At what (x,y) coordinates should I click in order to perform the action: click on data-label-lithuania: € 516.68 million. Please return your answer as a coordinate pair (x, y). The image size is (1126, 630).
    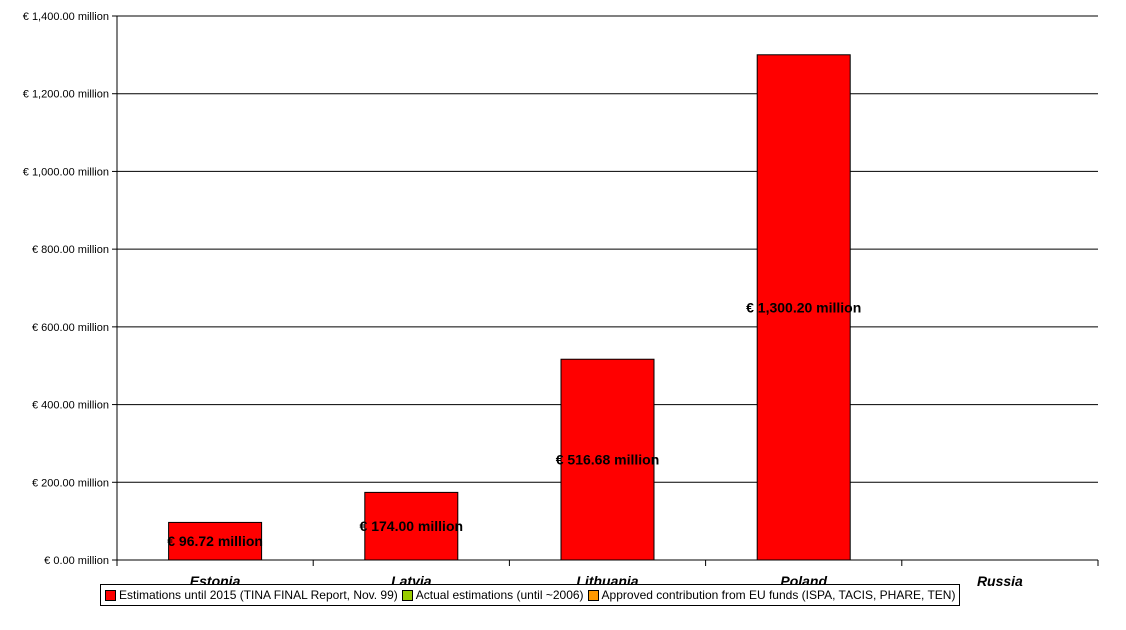
    Looking at the image, I should click on (608, 460).